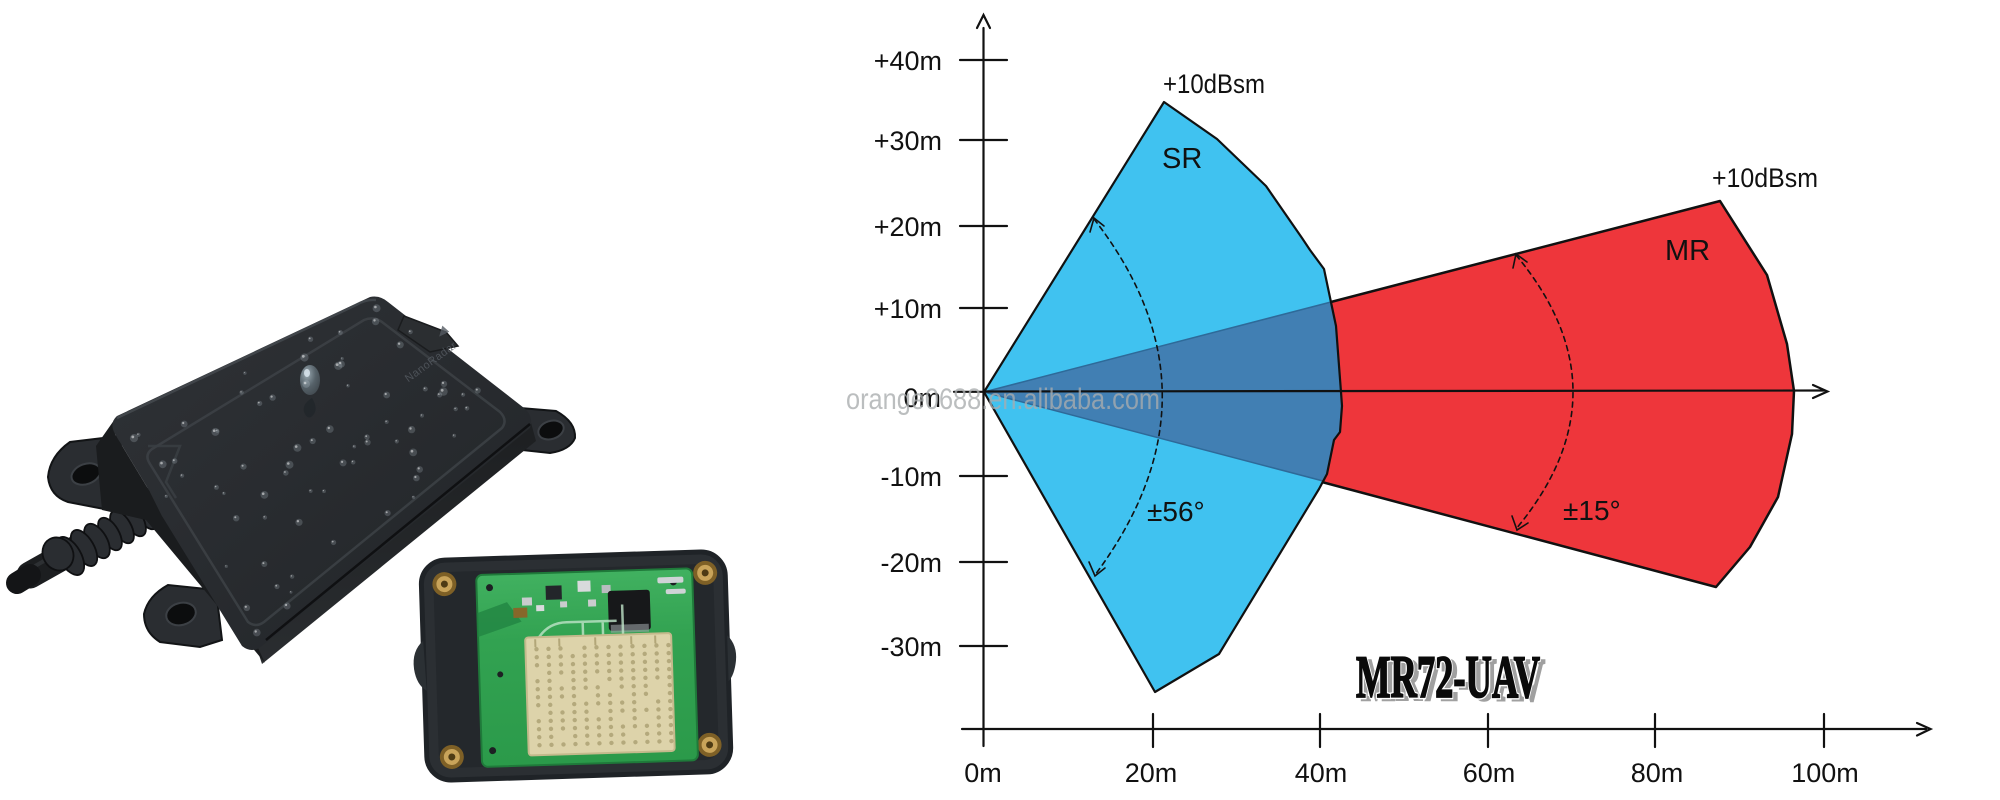  Describe the element at coordinates (1176, 511) in the screenshot. I see `svg-text: ±56°` at that location.